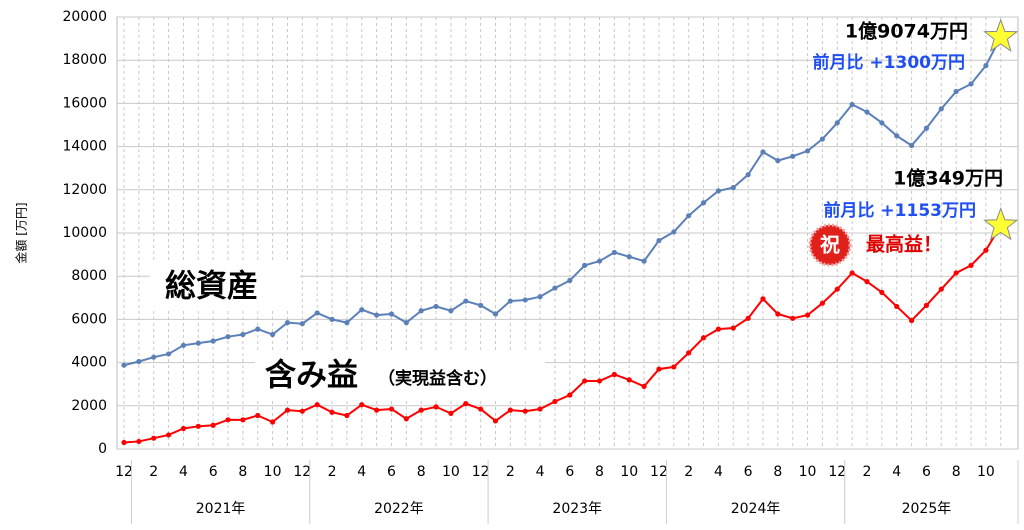  I want to click on y-tick-label: 2000, so click(89, 406).